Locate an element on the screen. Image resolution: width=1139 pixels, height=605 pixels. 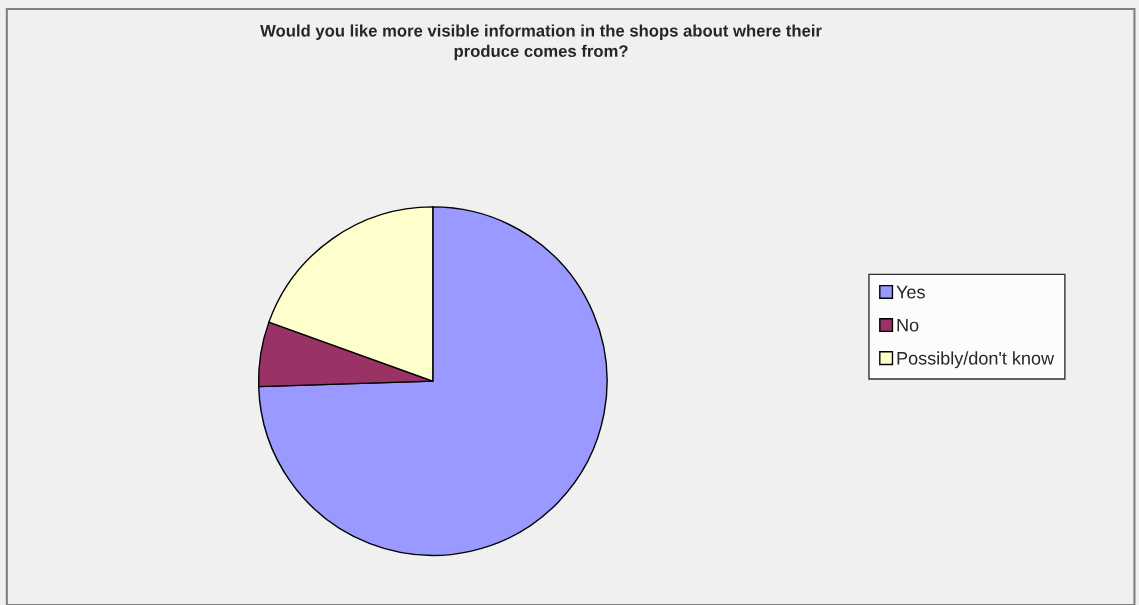
legend-label: Yes is located at coordinates (910, 292).